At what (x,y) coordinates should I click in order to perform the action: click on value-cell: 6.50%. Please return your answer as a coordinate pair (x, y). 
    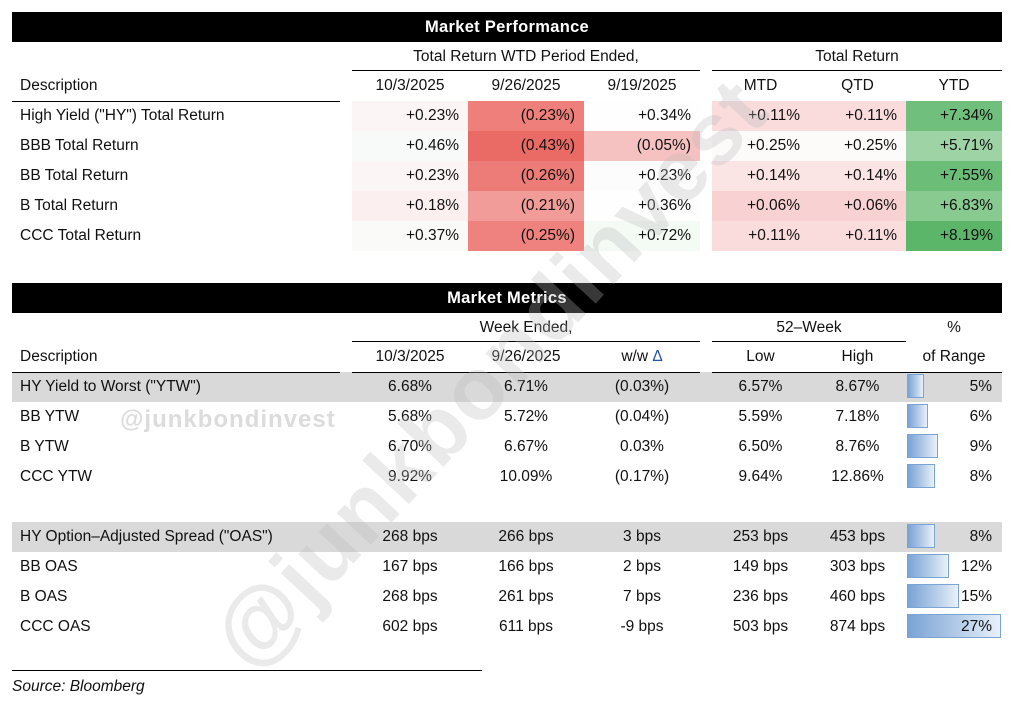
    Looking at the image, I should click on (760, 446).